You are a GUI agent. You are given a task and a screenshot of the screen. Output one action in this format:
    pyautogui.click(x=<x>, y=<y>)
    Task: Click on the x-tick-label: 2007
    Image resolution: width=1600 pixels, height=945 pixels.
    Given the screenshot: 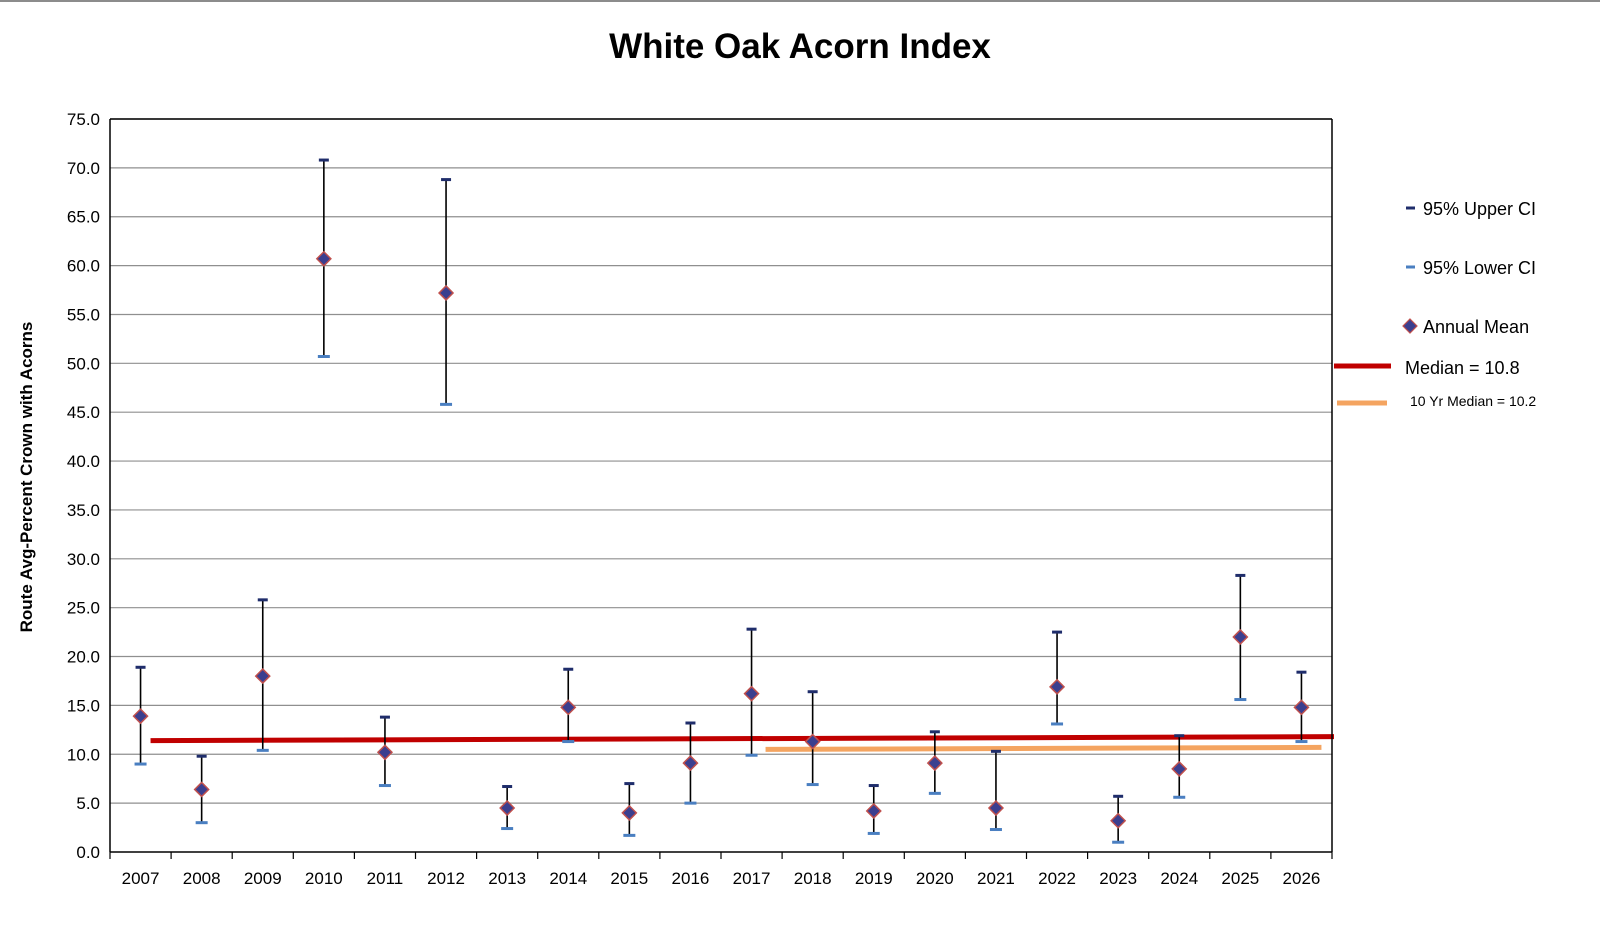 What is the action you would take?
    pyautogui.click(x=141, y=878)
    